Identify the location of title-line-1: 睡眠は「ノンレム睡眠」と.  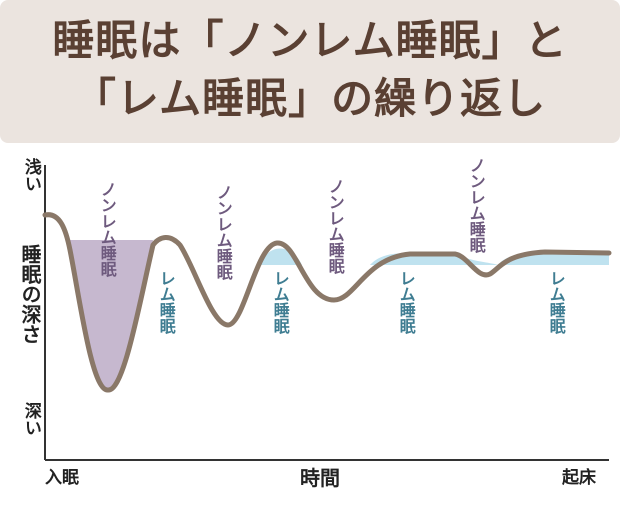
(310, 40).